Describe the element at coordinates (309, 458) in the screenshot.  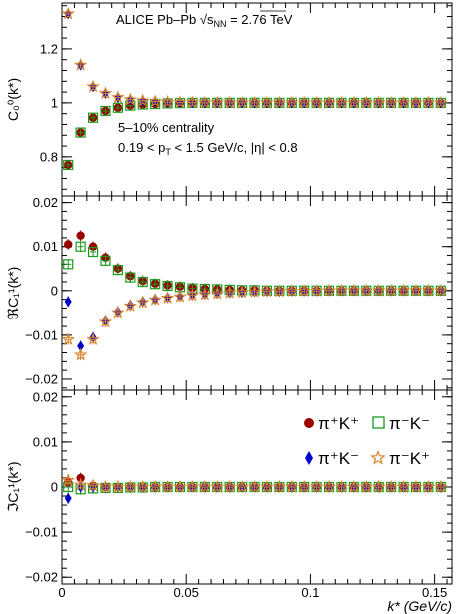
I see `legend-marker-piplus-kminus` at that location.